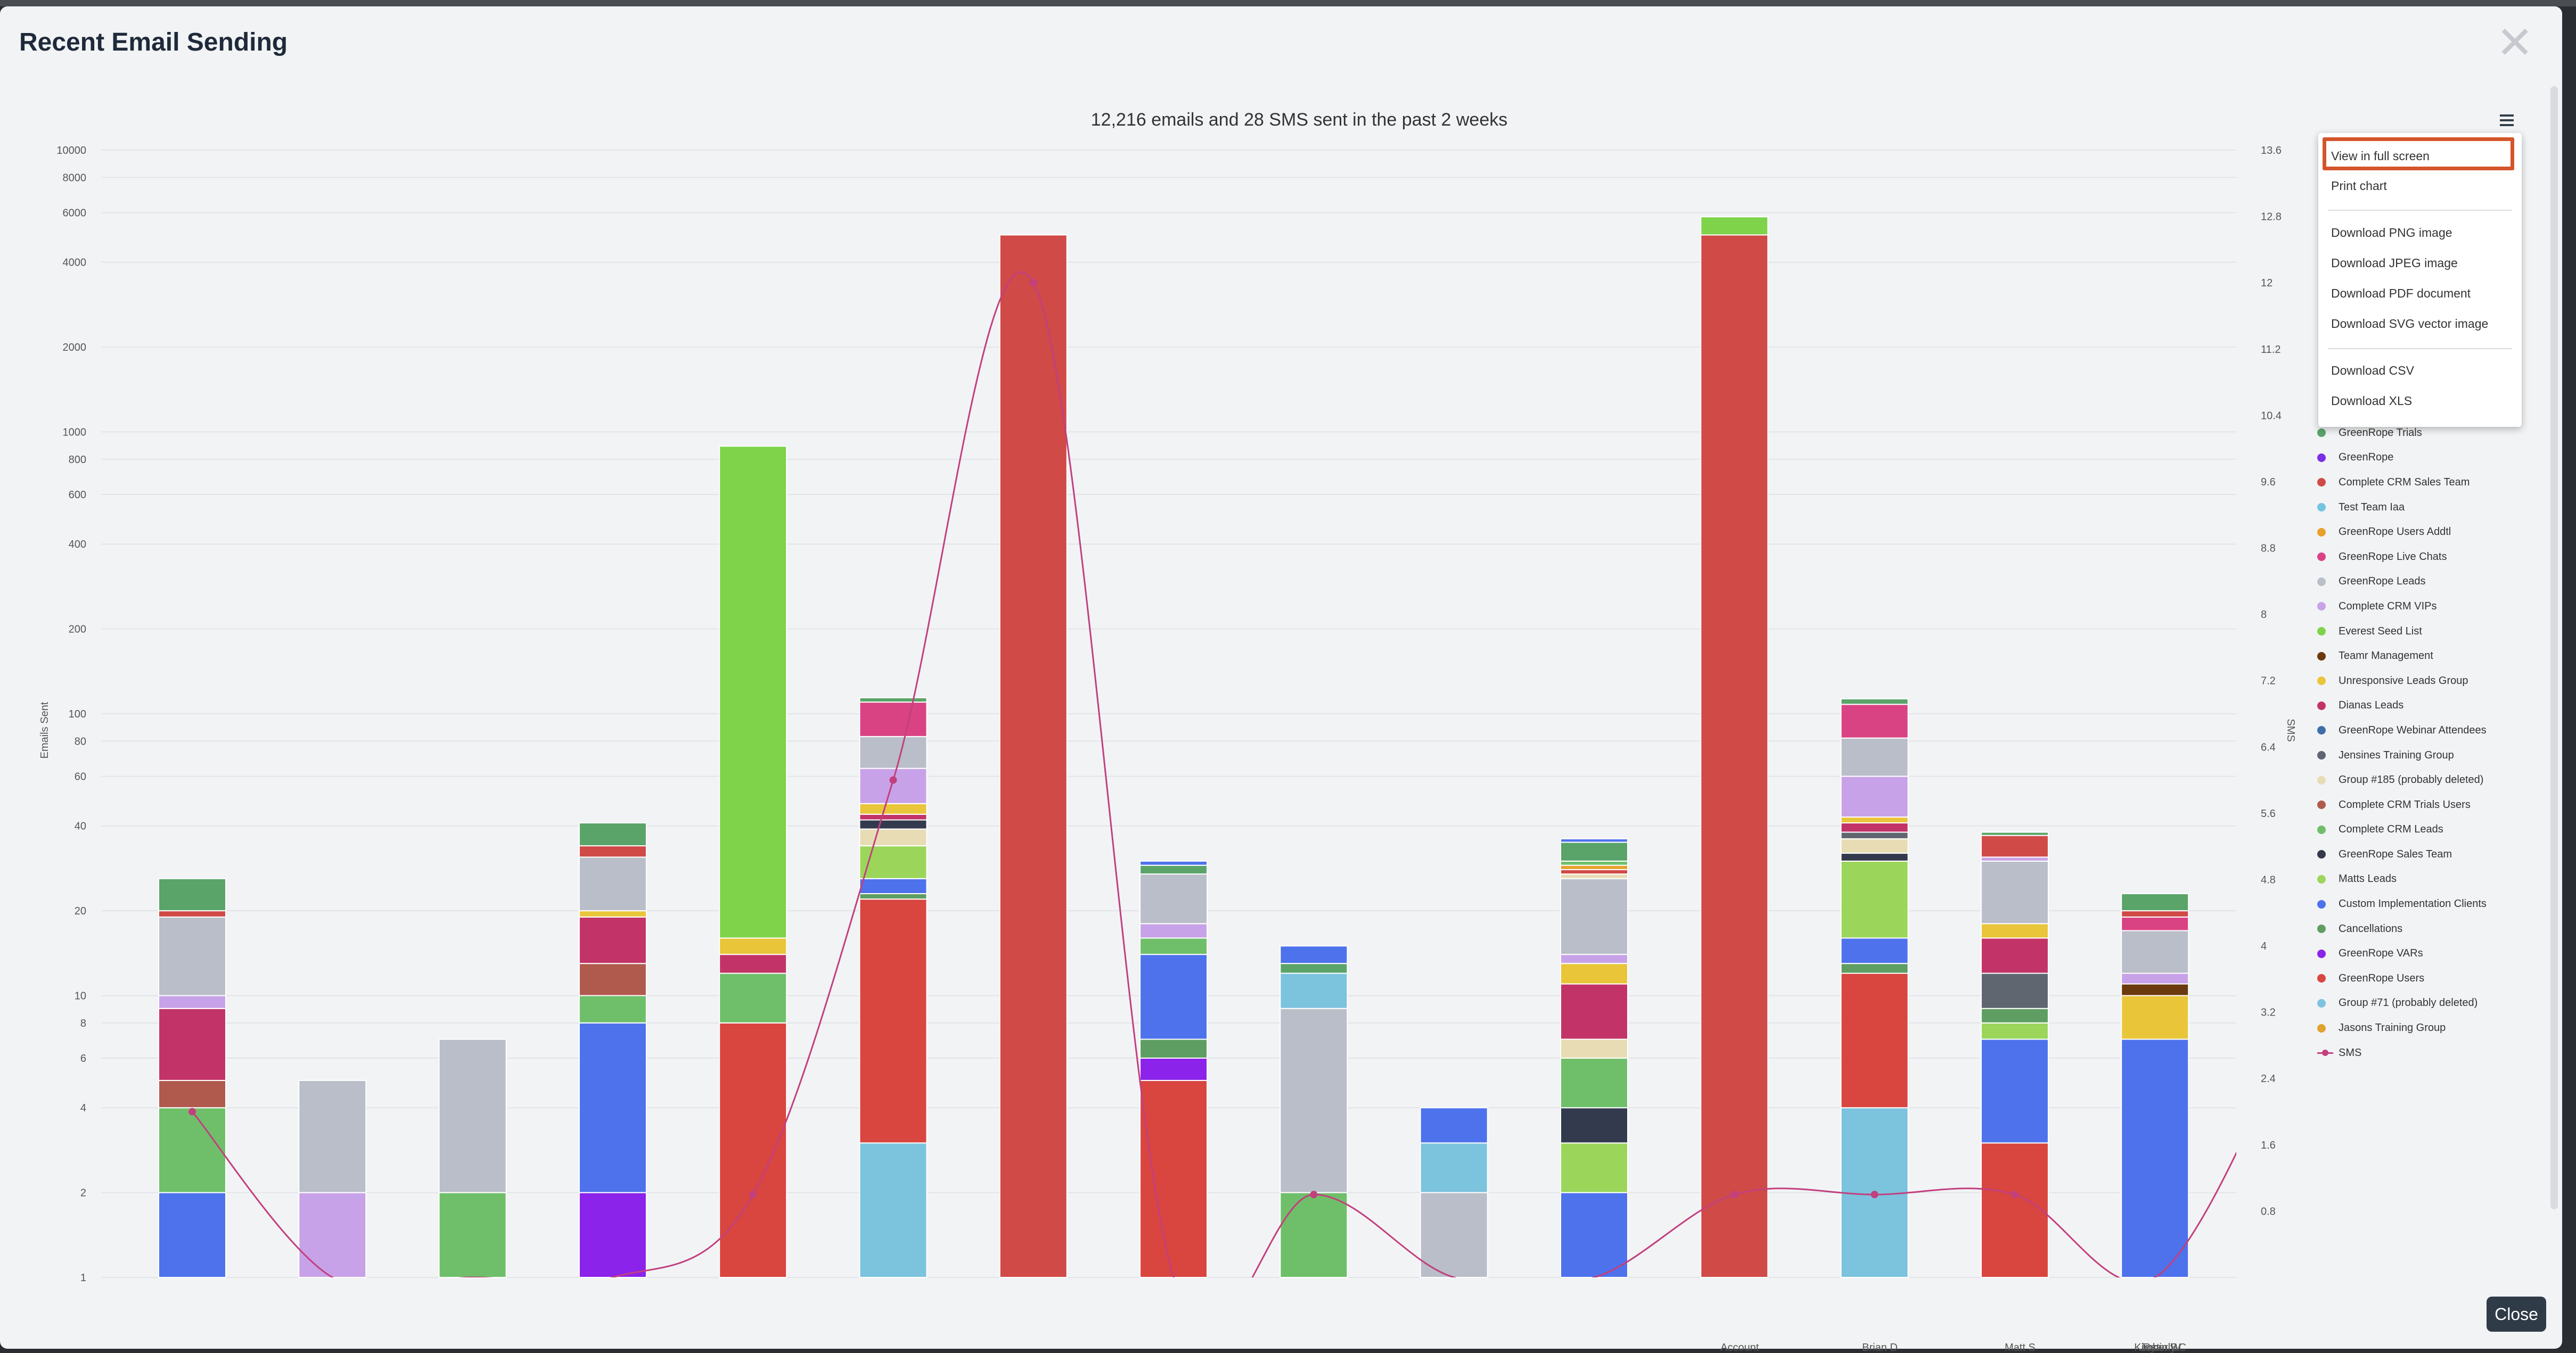 The height and width of the screenshot is (1353, 2576). I want to click on y-tick-label: 800, so click(77, 460).